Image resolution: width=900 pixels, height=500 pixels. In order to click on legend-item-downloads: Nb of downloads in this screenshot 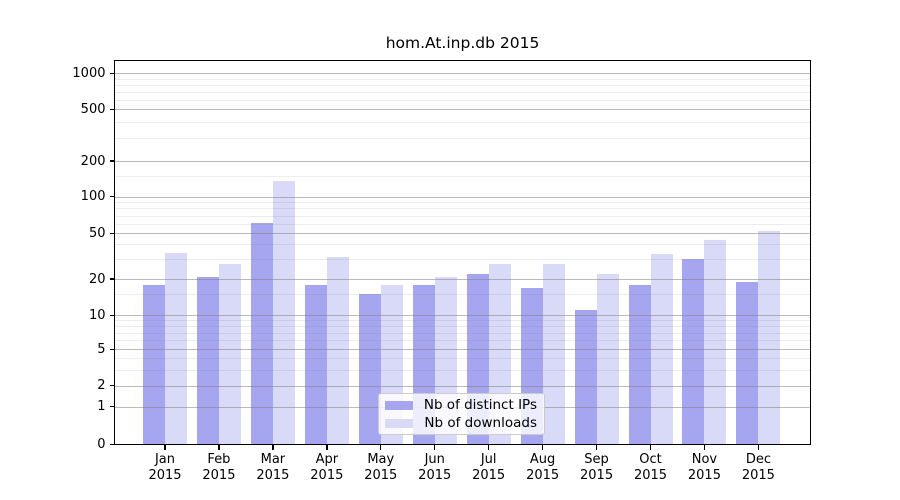, I will do `click(461, 422)`.